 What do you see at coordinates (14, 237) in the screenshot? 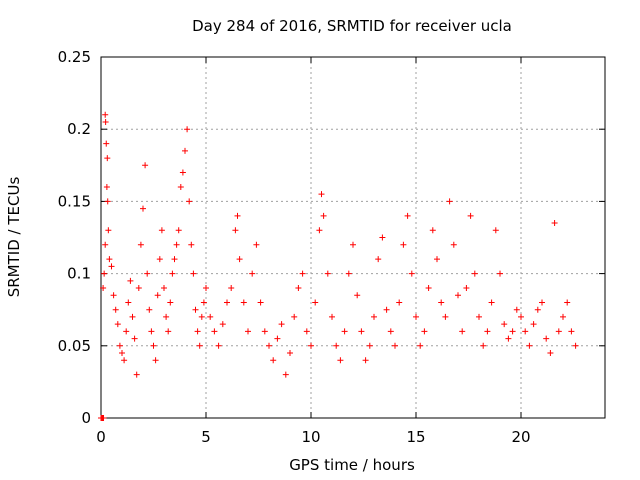
I see `y-axis-title: SRMTID / TECUs` at bounding box center [14, 237].